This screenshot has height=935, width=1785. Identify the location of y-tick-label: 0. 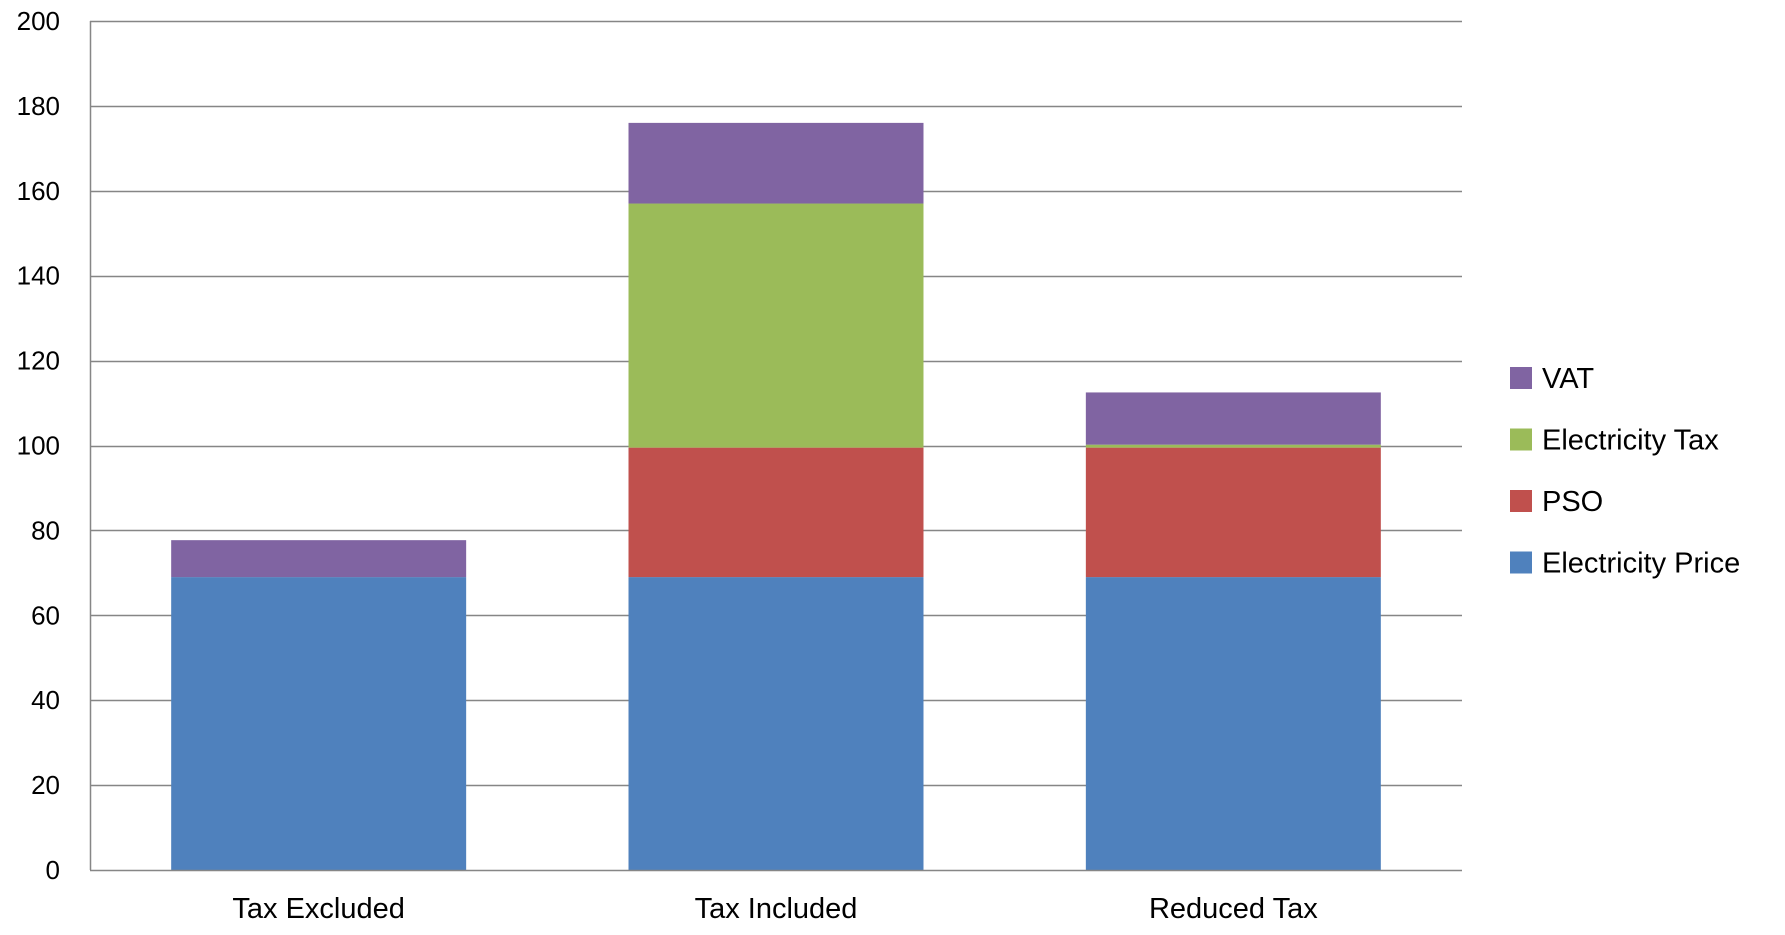
(53, 870).